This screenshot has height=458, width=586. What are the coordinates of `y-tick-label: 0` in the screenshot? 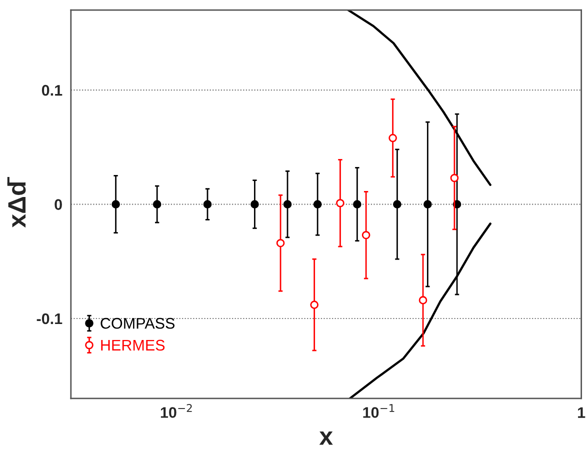 It's located at (58, 204).